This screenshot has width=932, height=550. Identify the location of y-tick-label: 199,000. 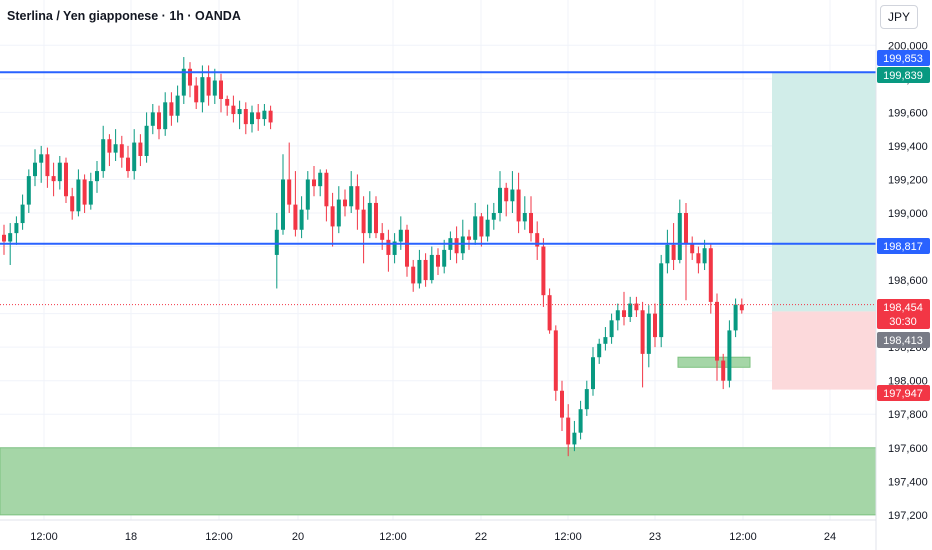
(908, 214).